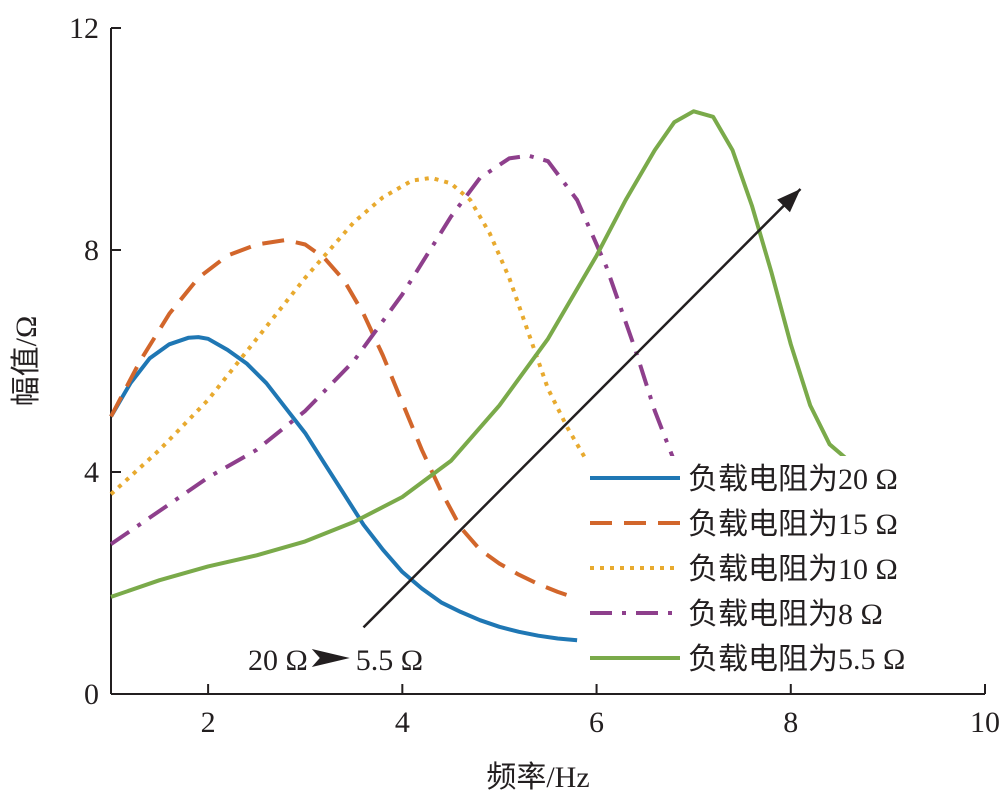 The width and height of the screenshot is (1000, 799). What do you see at coordinates (793, 569) in the screenshot?
I see `legend-label-3: 负载电阻为10 Ω` at bounding box center [793, 569].